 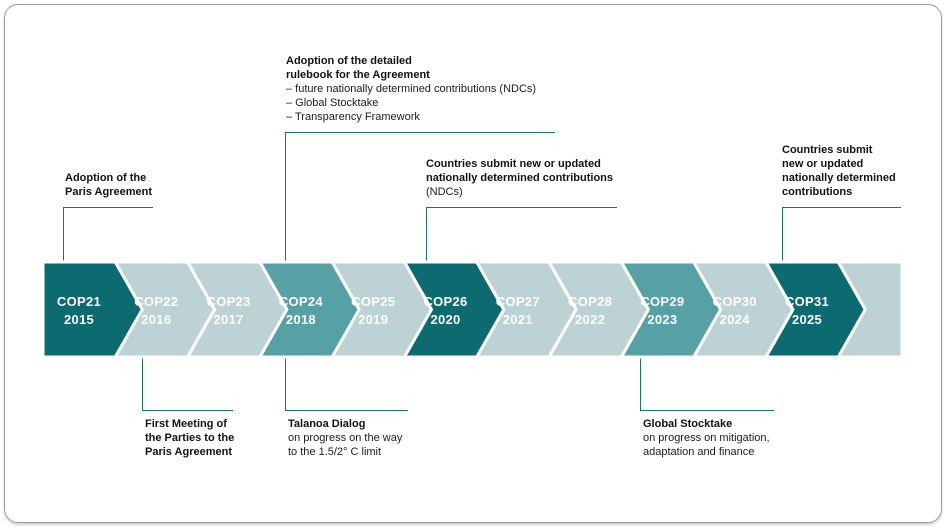 I want to click on cop-label-name: COP27, so click(x=518, y=301).